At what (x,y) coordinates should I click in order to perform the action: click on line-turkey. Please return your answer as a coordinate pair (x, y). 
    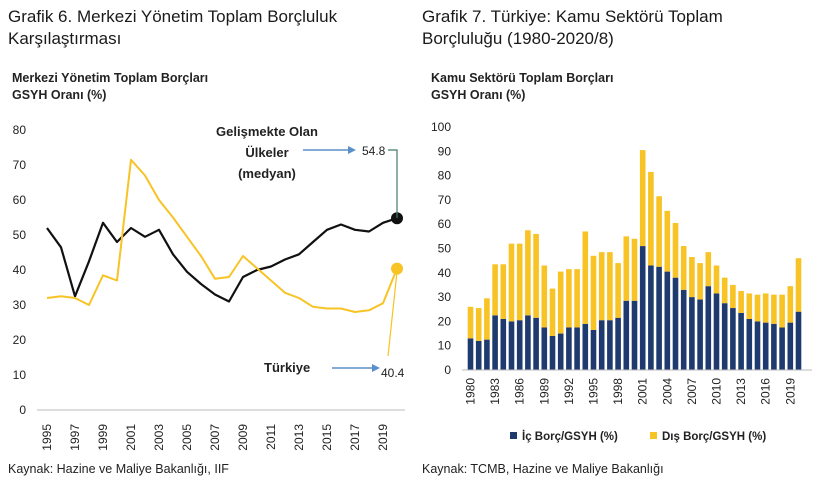
    Looking at the image, I should click on (222, 235).